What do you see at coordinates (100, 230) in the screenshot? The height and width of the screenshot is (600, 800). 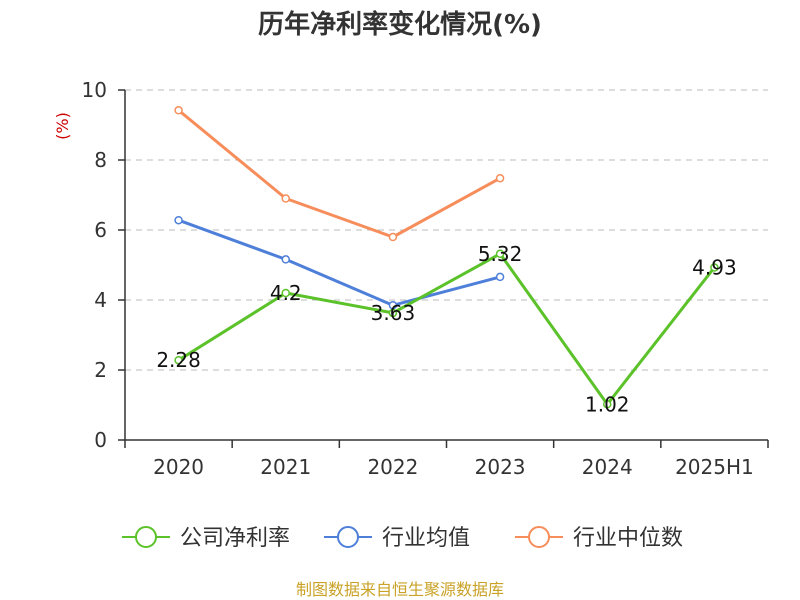 I see `y-tick-label: 6` at bounding box center [100, 230].